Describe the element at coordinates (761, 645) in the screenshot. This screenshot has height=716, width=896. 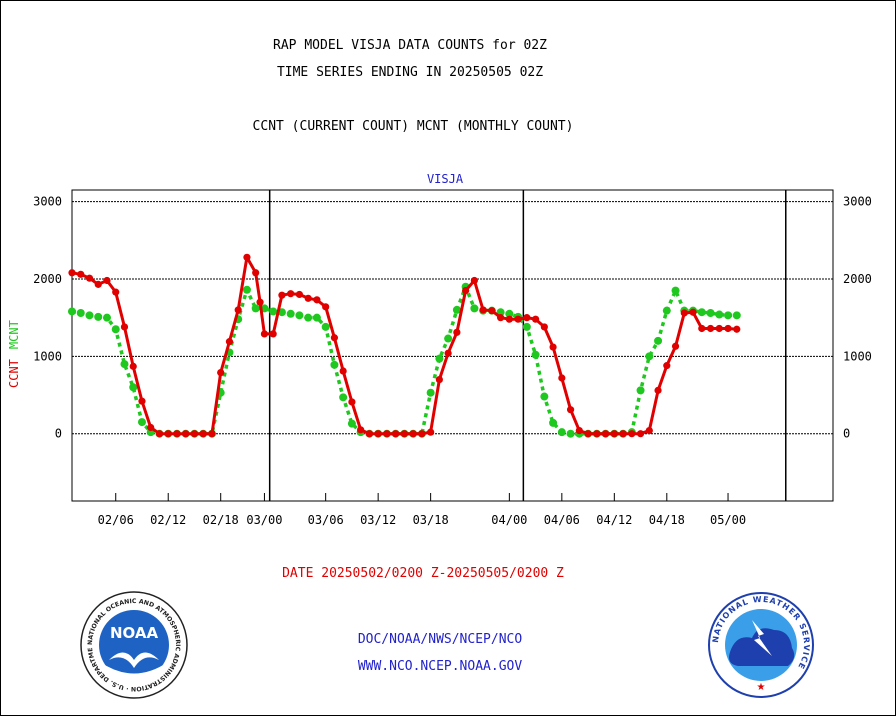
I see `nws-logo: ★ NATIONAL WEATHER SERVICE` at that location.